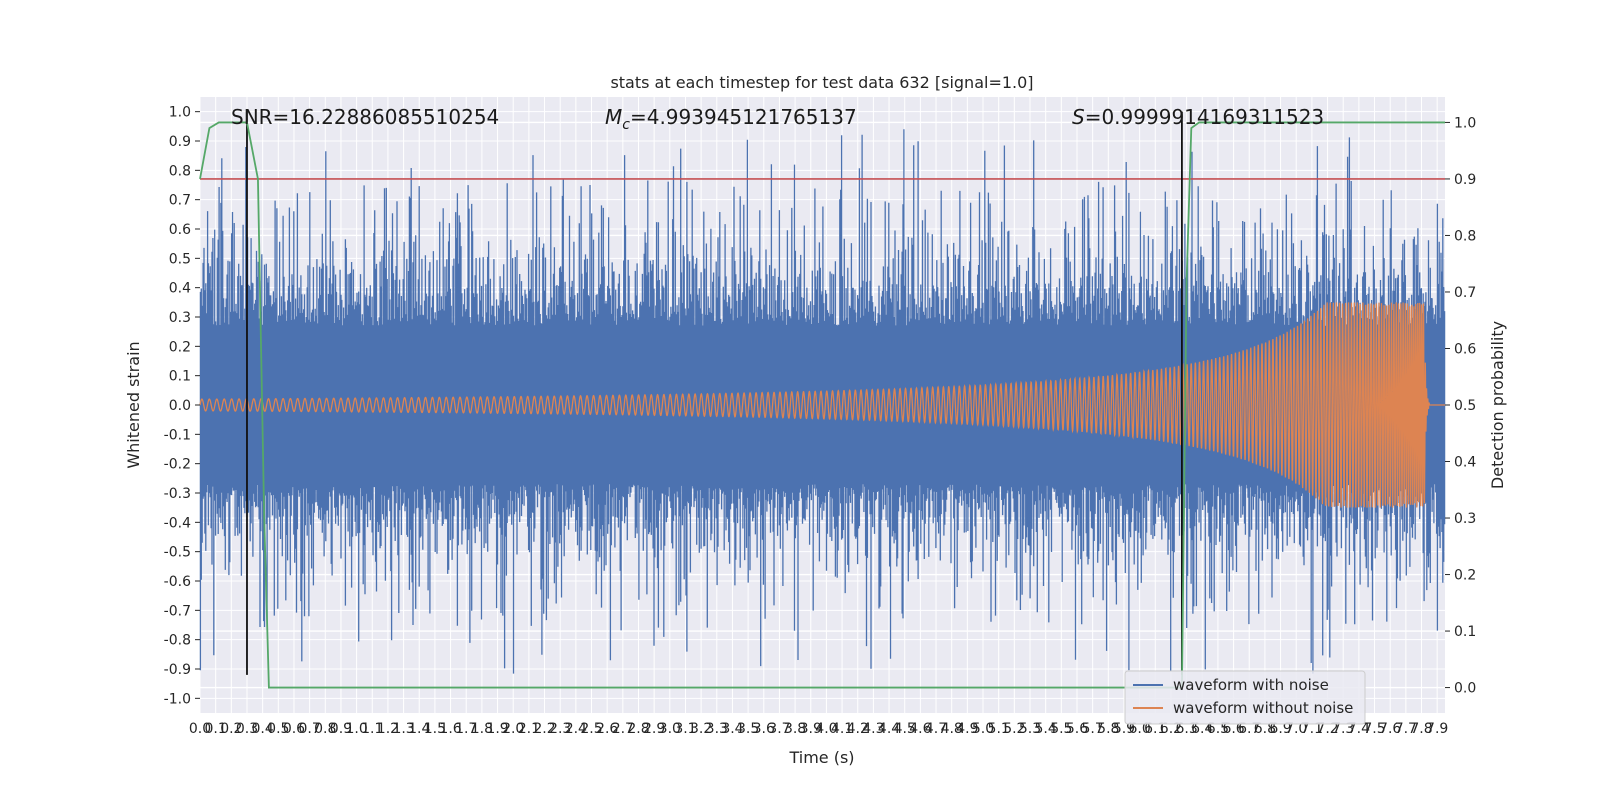 The width and height of the screenshot is (1600, 800). I want to click on x-tick-29: 2.9, so click(654, 729).